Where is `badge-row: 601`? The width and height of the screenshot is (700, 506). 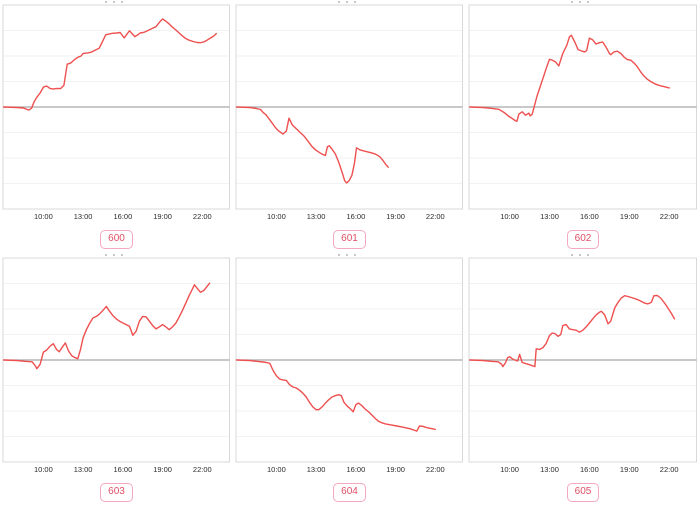
badge-row: 601 is located at coordinates (349, 238).